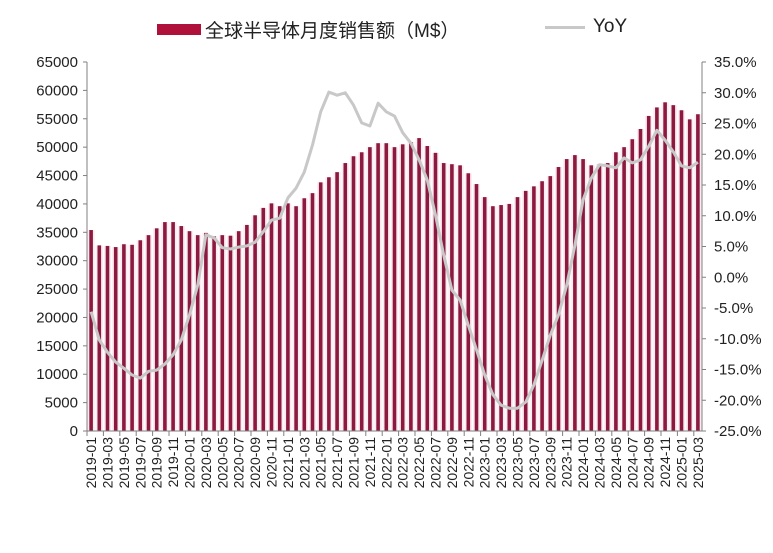  I want to click on legend-item-sales: 全球半导体月度销售额（M$）, so click(308, 29).